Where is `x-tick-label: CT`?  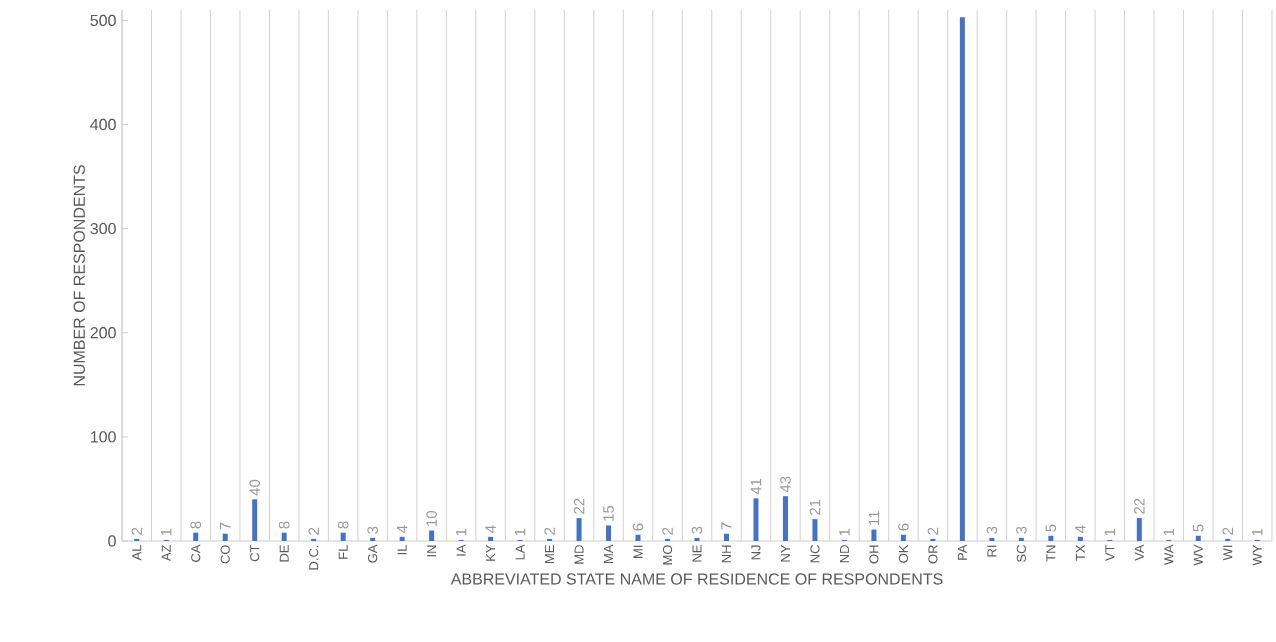
x-tick-label: CT is located at coordinates (255, 553).